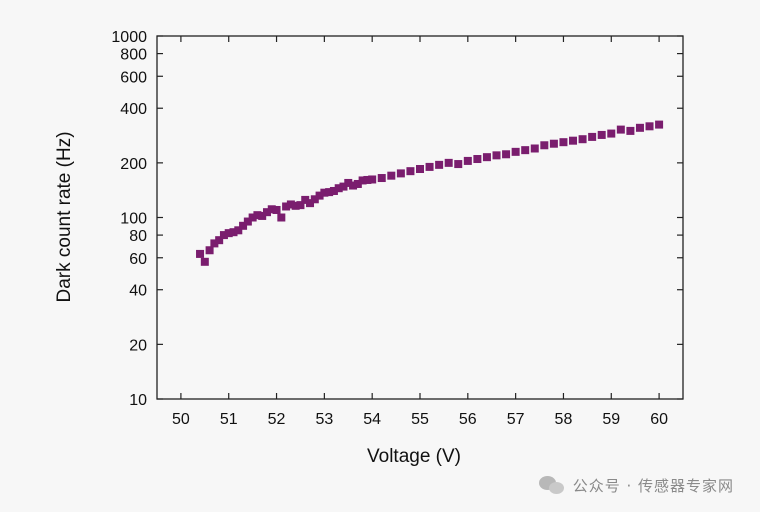 The width and height of the screenshot is (760, 512). What do you see at coordinates (133, 55) in the screenshot?
I see `y-tick-label: 800` at bounding box center [133, 55].